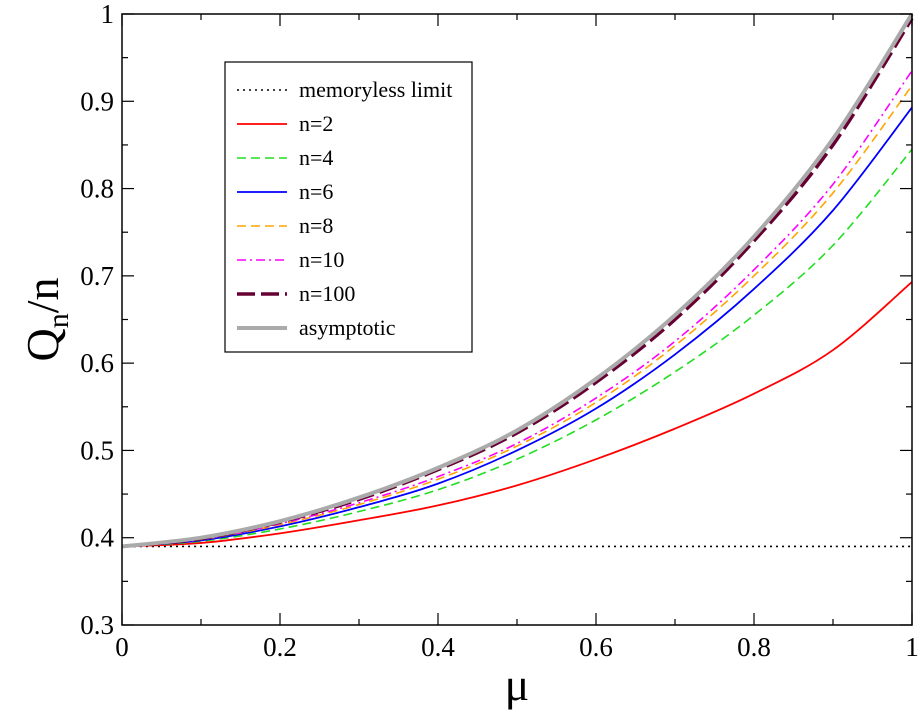 The height and width of the screenshot is (711, 920). Describe the element at coordinates (438, 647) in the screenshot. I see `x-tick-label: 0.4` at that location.